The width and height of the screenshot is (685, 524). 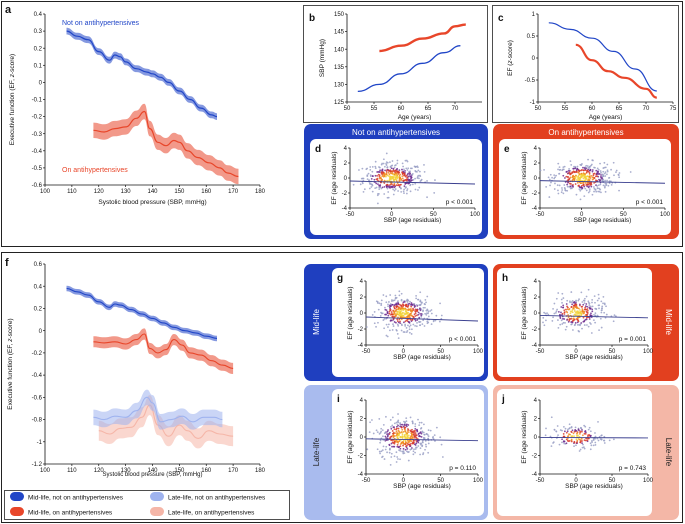 I want to click on x-tick-label: 55, so click(x=374, y=109).